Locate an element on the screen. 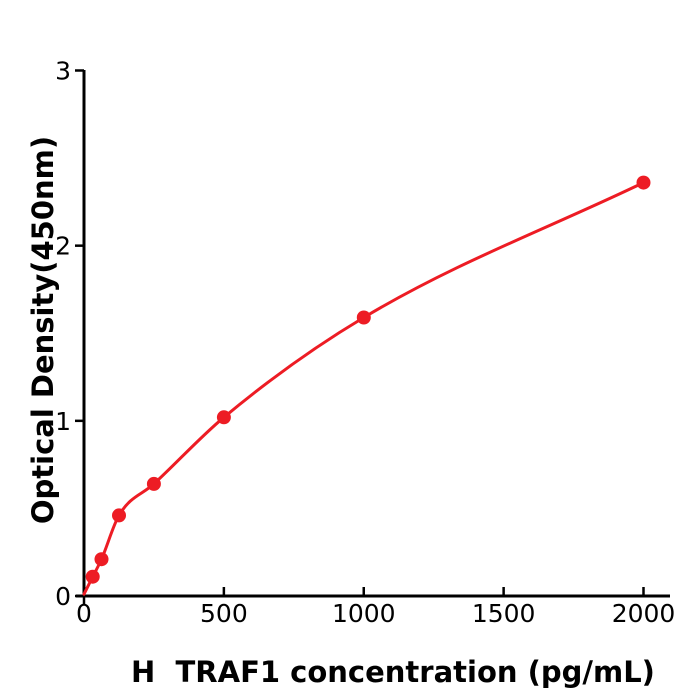  x-tick-label: 500 is located at coordinates (224, 613).